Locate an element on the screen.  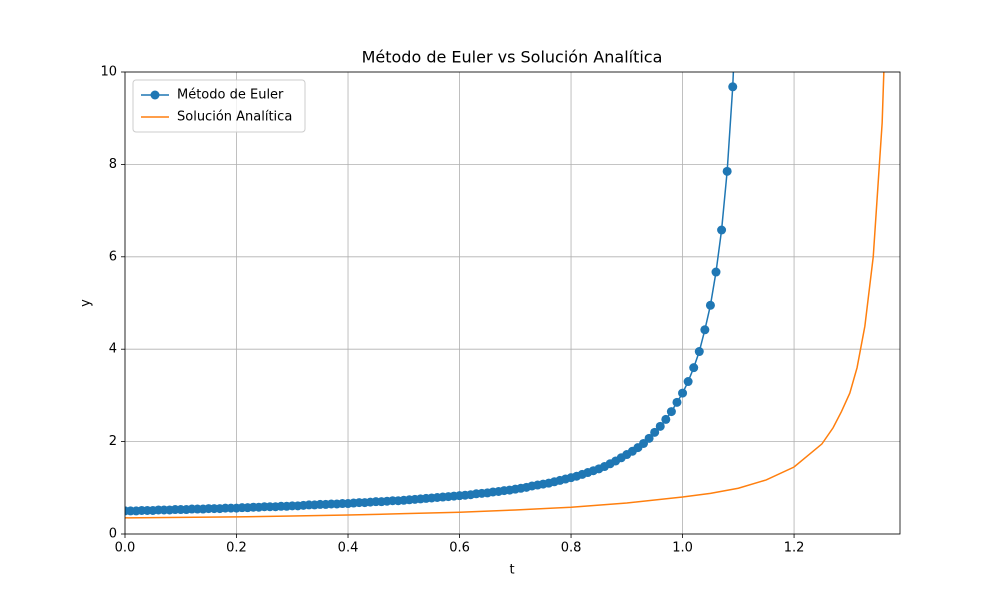
legend: Método de Euler Solución Analítica is located at coordinates (219, 106).